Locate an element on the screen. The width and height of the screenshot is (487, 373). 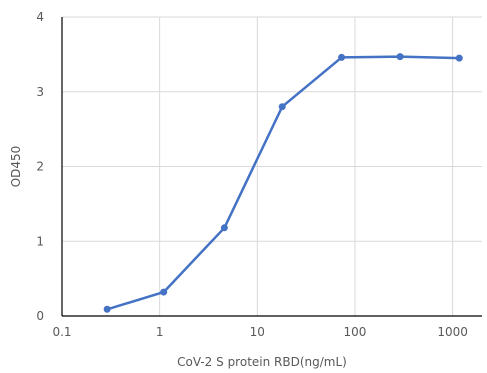
x-tick-label: 0.1 is located at coordinates (61, 332).